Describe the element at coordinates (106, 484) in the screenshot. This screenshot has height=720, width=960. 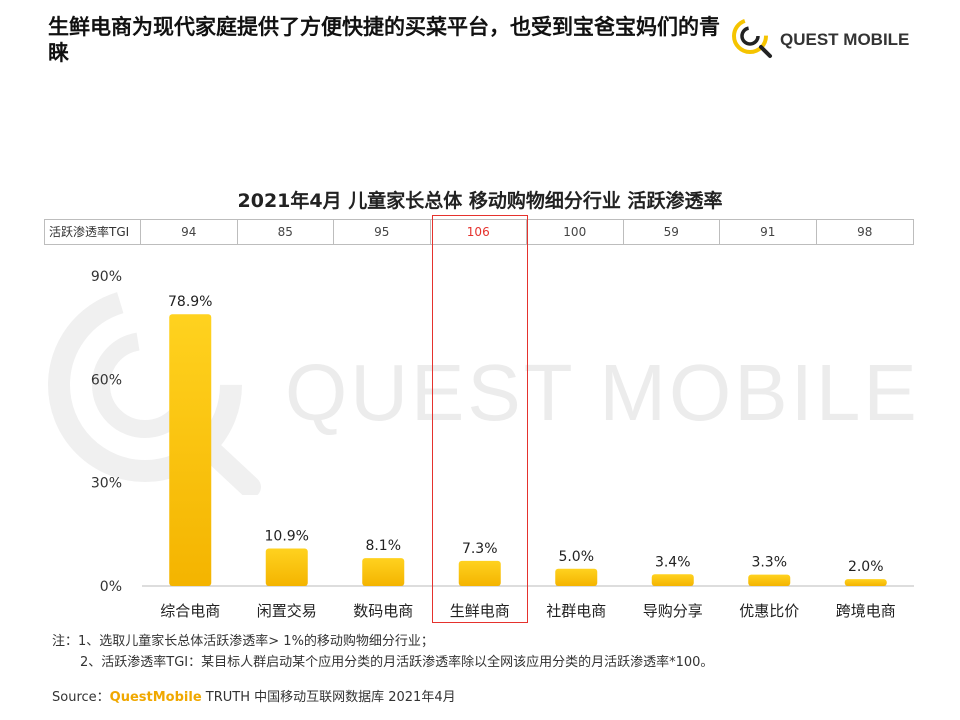
I see `y-tick-label: 30%` at that location.